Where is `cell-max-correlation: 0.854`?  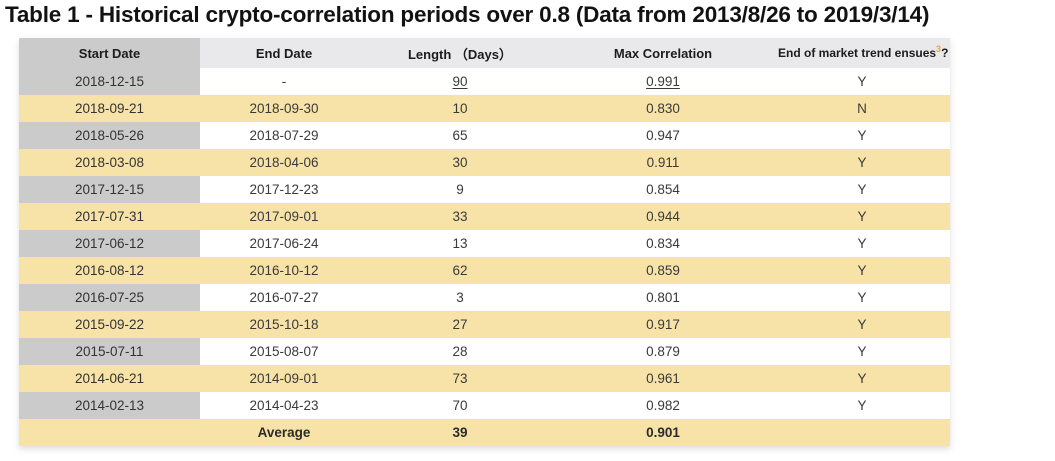 cell-max-correlation: 0.854 is located at coordinates (663, 189).